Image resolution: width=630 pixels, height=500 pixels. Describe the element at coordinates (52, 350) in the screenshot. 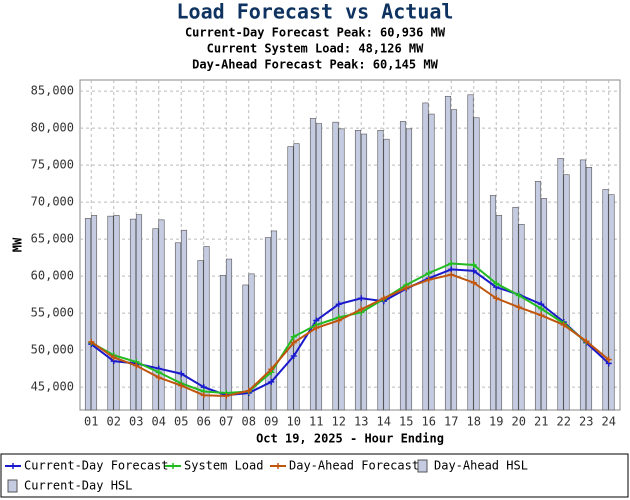

I see `y-tick-label: 50,000` at that location.